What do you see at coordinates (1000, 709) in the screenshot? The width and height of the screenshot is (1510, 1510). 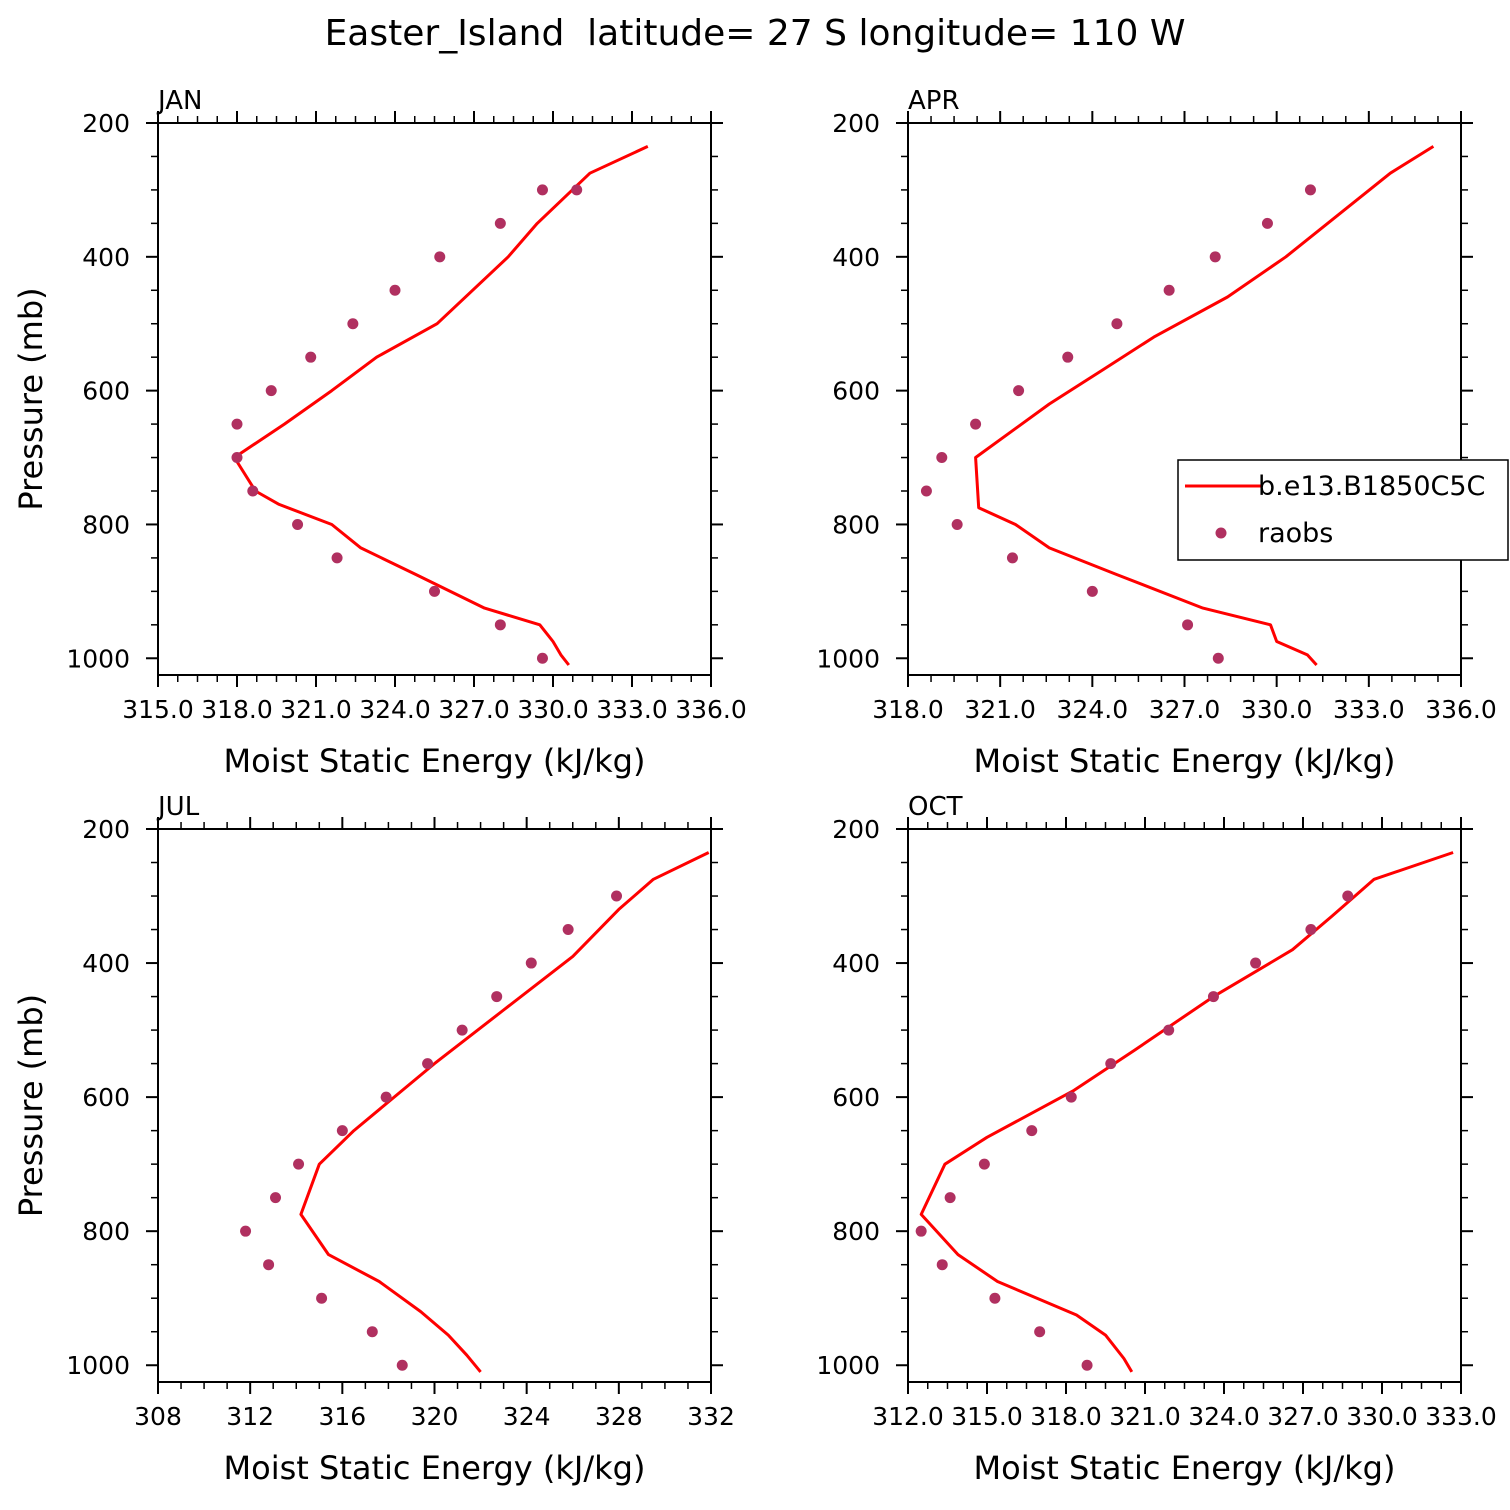 I see `x-tick-label: 321.0` at bounding box center [1000, 709].